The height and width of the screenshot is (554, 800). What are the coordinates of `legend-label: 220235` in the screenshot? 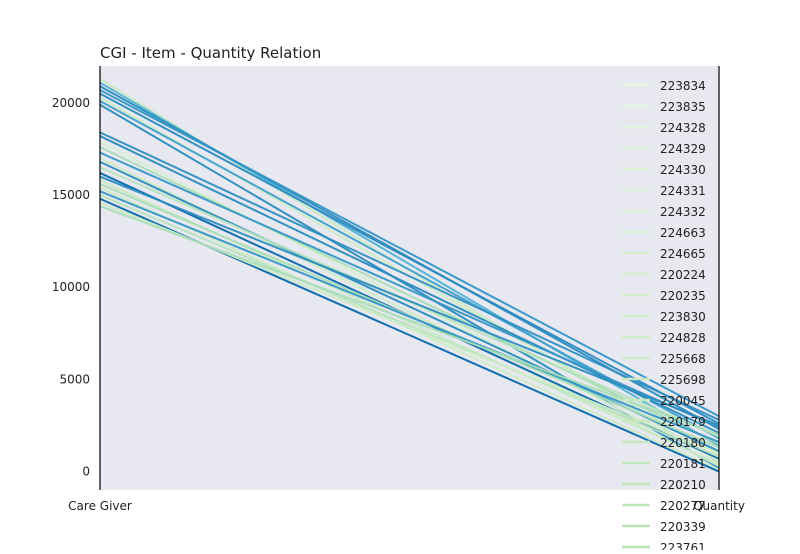 It's located at (683, 296).